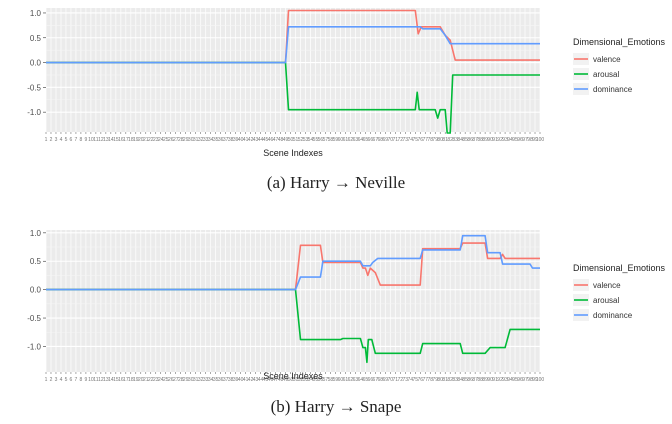 Image resolution: width=672 pixels, height=424 pixels. Describe the element at coordinates (535, 380) in the screenshot. I see `x-tick-label: 99` at that location.